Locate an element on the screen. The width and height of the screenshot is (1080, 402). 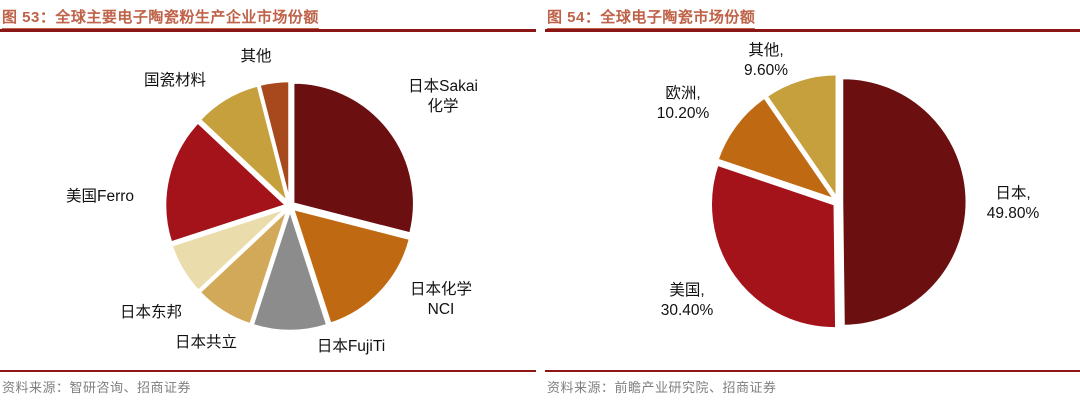
figure-53-source: 资料来源：智研咨询、招商证券 is located at coordinates (97, 387).